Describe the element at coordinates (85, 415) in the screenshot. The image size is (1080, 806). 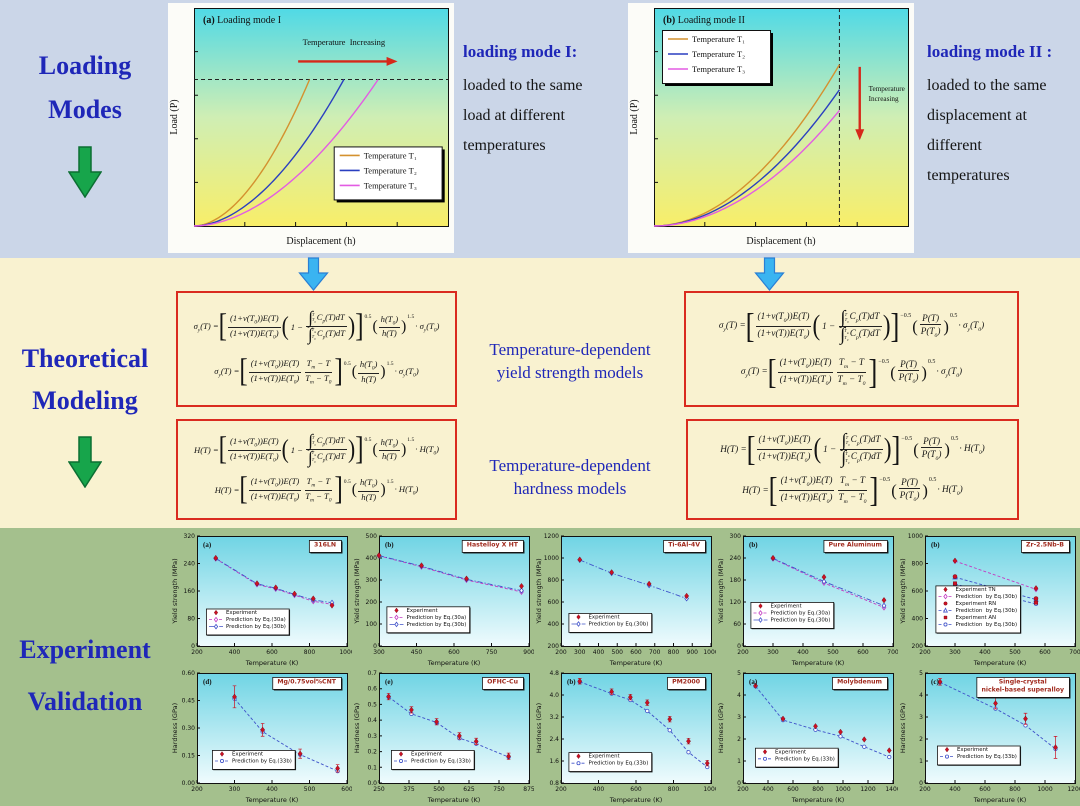
I see `theoretical-modeling-heading: Theoretical Modeling` at that location.